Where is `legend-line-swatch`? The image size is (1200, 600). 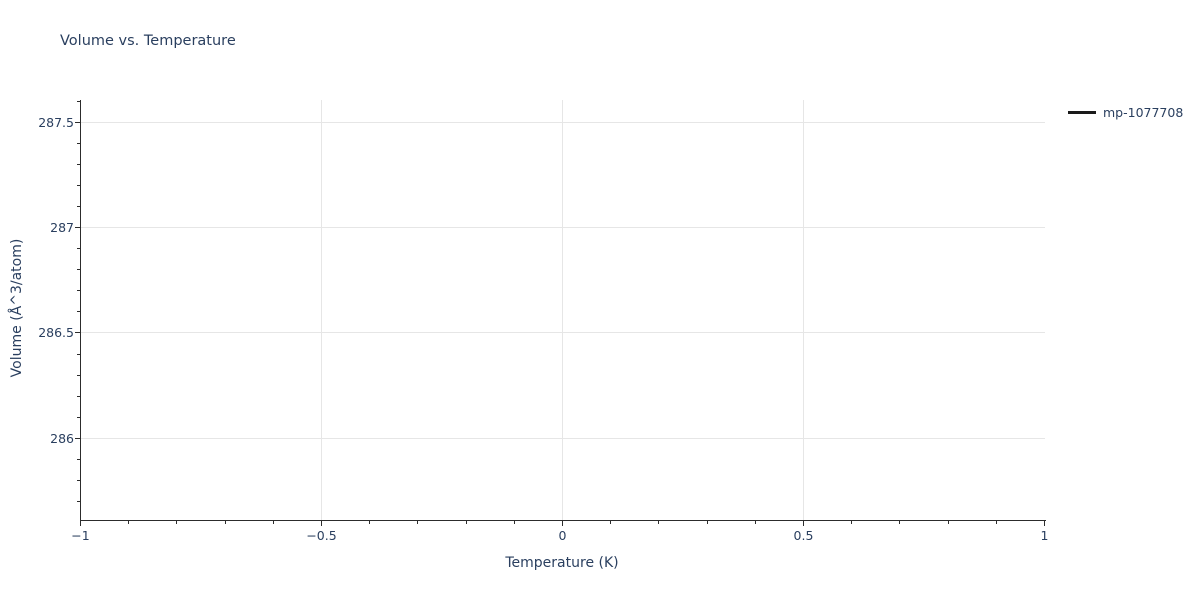
legend-line-swatch is located at coordinates (1082, 112).